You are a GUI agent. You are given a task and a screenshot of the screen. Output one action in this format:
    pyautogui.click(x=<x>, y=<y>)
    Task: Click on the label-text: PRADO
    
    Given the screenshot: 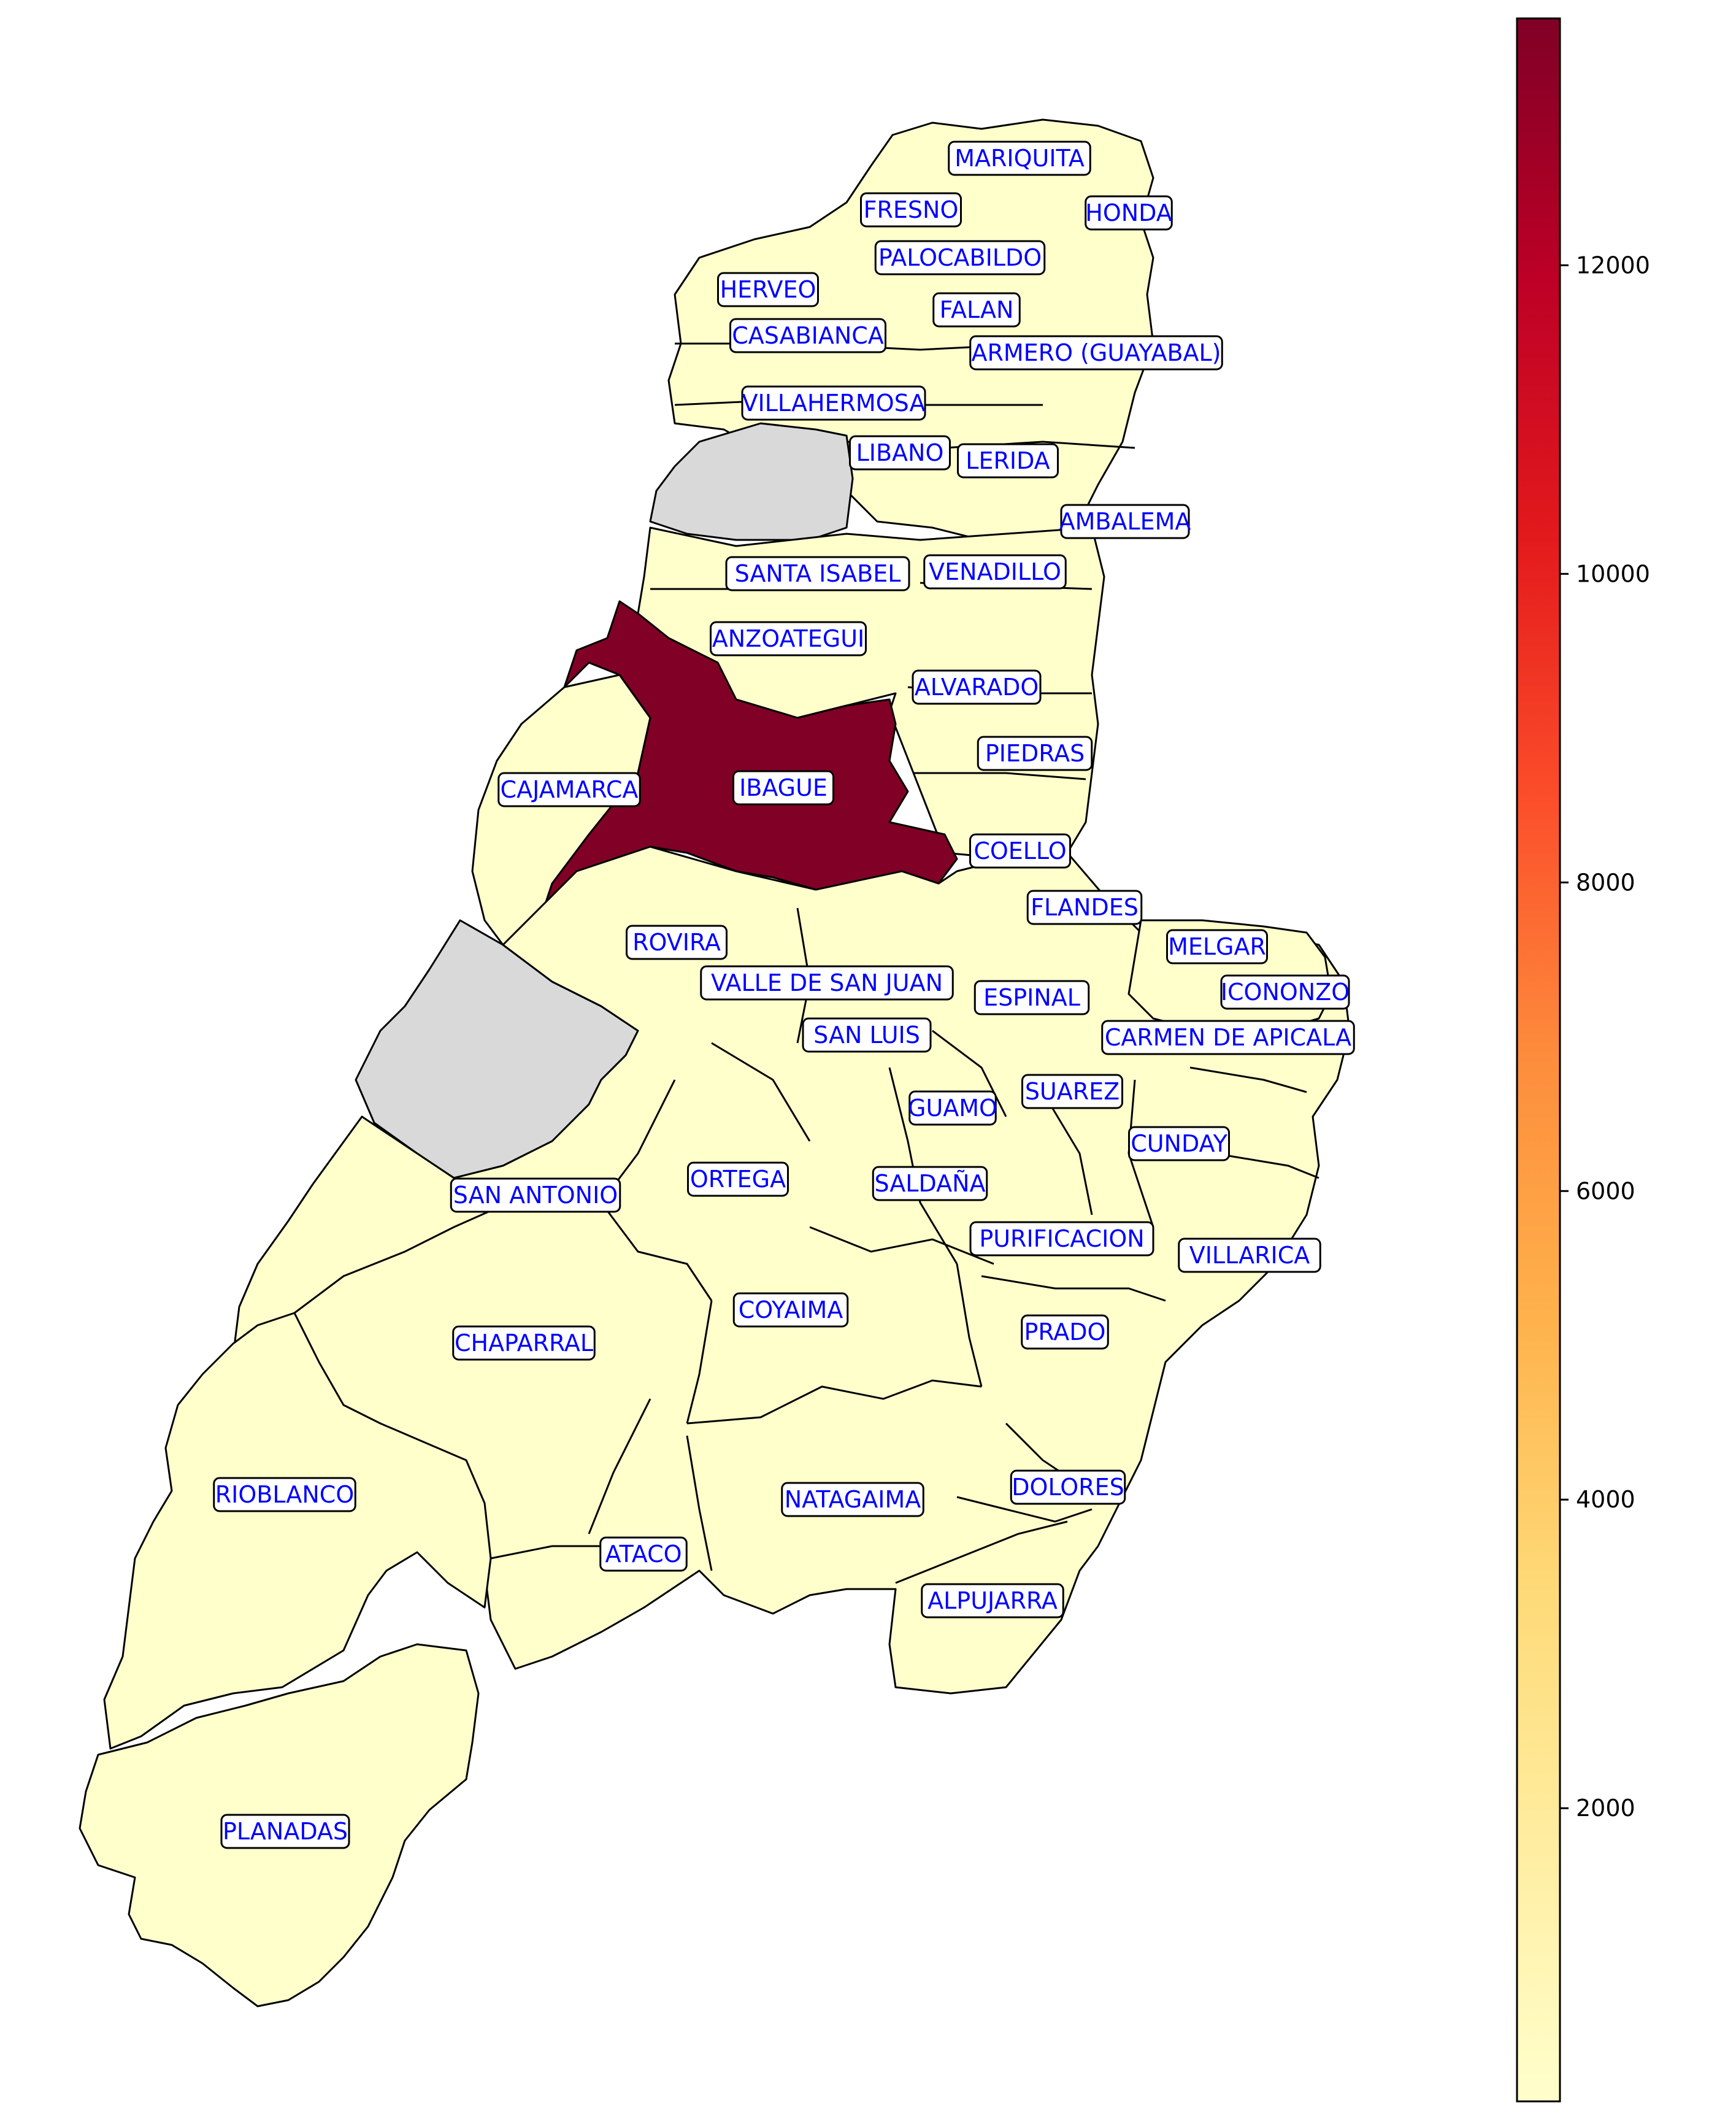 What is the action you would take?
    pyautogui.click(x=1065, y=1331)
    